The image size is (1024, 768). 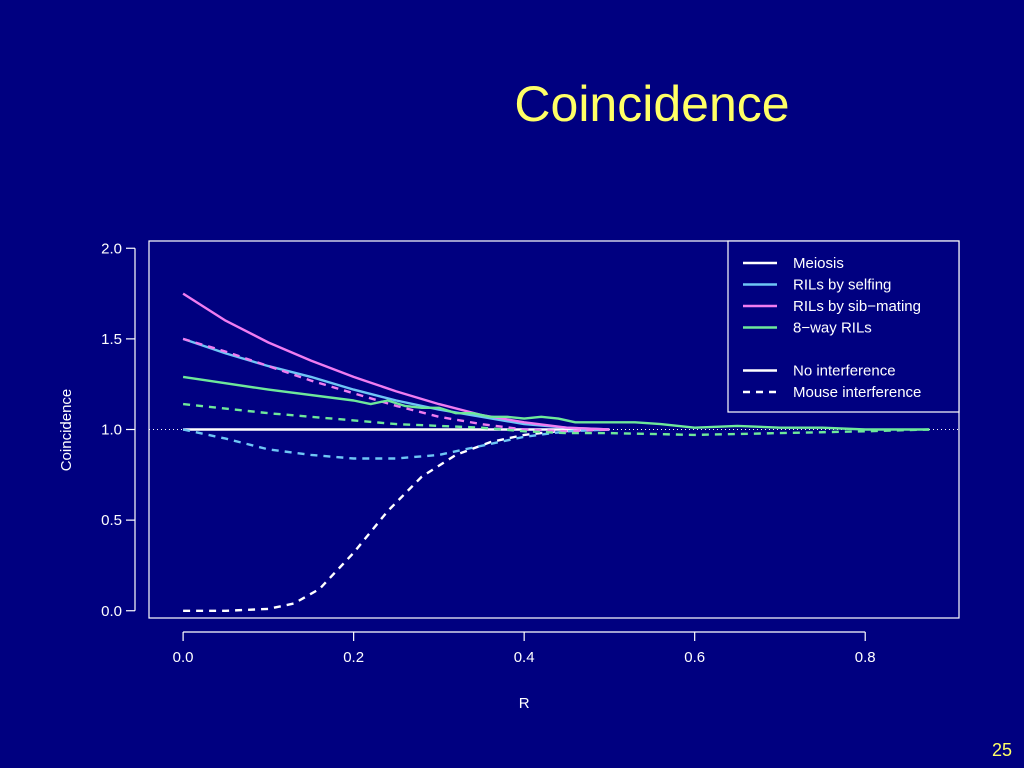 I want to click on series-line-eightway_mouse, so click(x=556, y=419).